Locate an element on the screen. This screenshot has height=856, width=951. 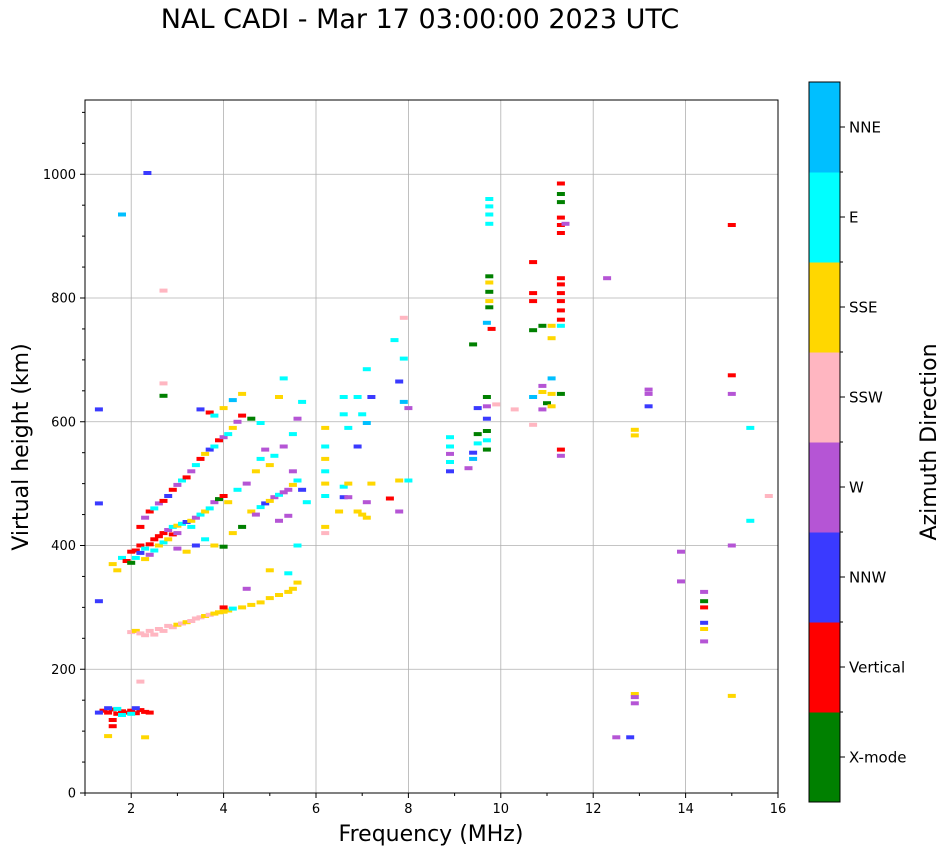
x-tick-label: 2 is located at coordinates (131, 809).